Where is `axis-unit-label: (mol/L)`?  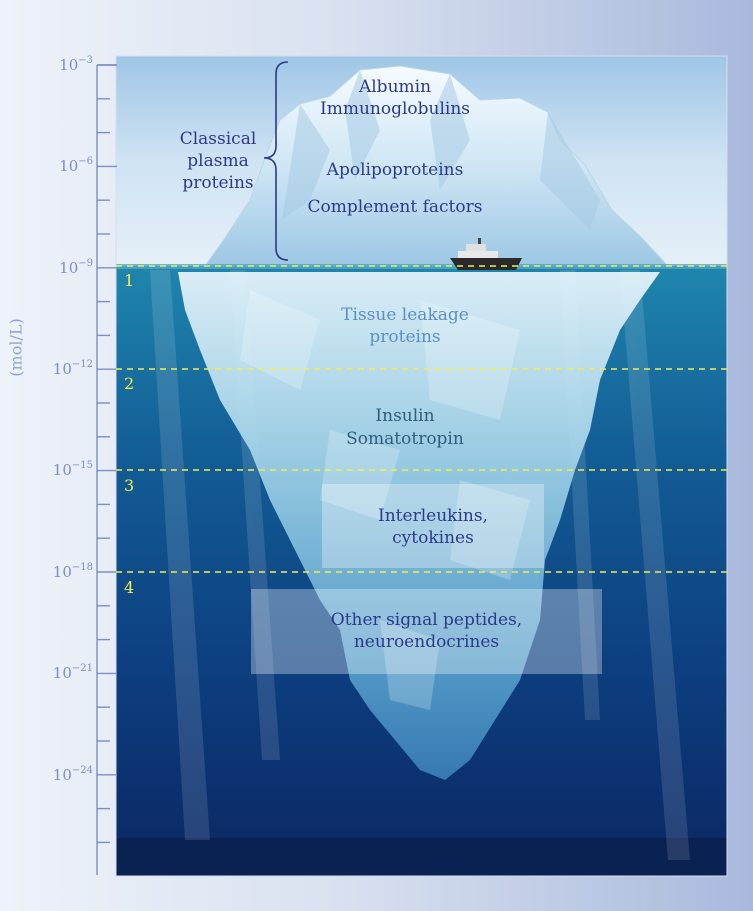 axis-unit-label: (mol/L) is located at coordinates (16, 347).